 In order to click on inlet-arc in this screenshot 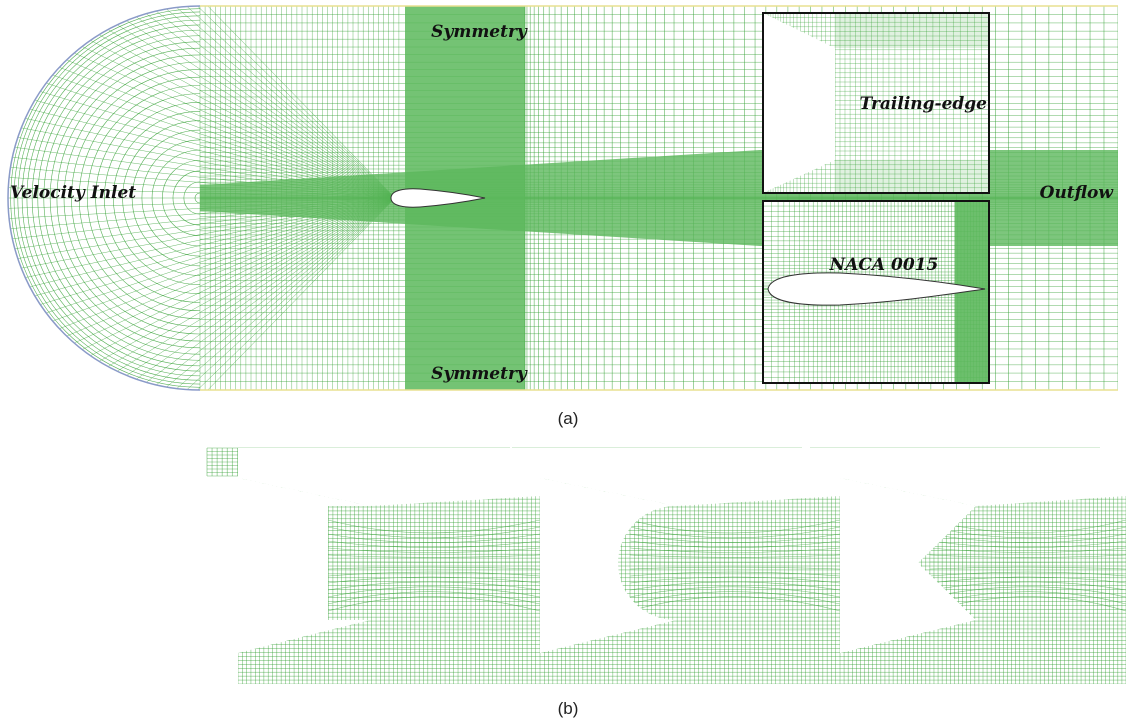, I will do `click(104, 198)`.